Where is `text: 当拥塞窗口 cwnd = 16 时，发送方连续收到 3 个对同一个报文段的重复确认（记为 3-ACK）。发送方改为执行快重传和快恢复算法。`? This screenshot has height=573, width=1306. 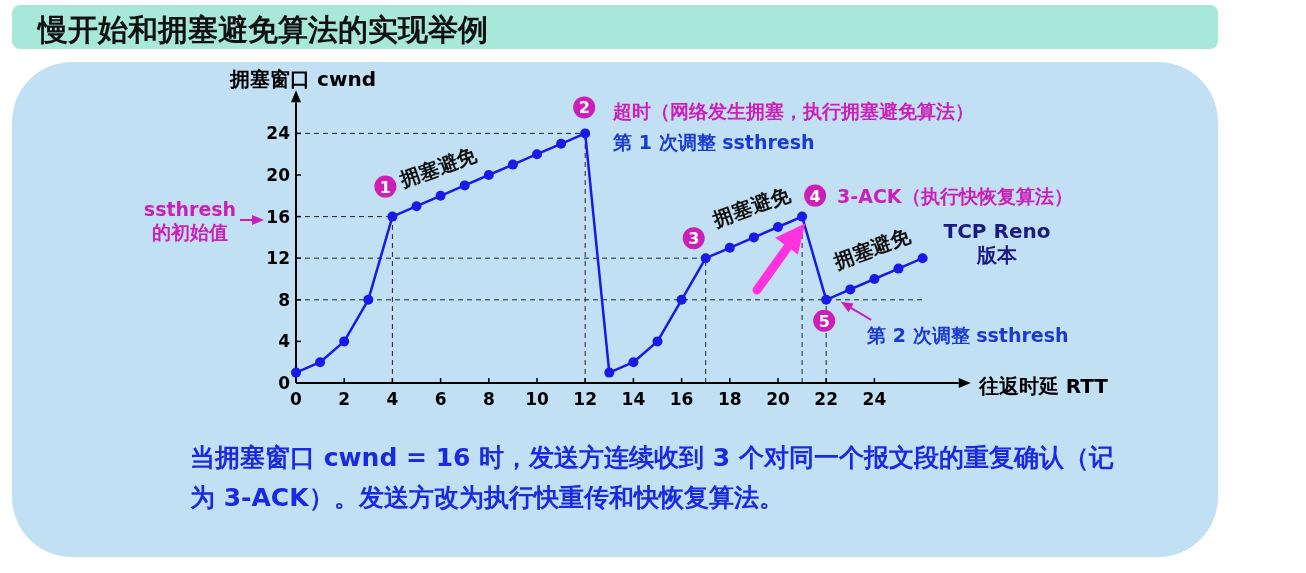
text: 当拥塞窗口 cwnd = 16 时，发送方连续收到 3 个对同一个报文段的重复确认（记为 3-ACK）。发送方改为执行快重传和快恢复算法。 is located at coordinates (652, 478).